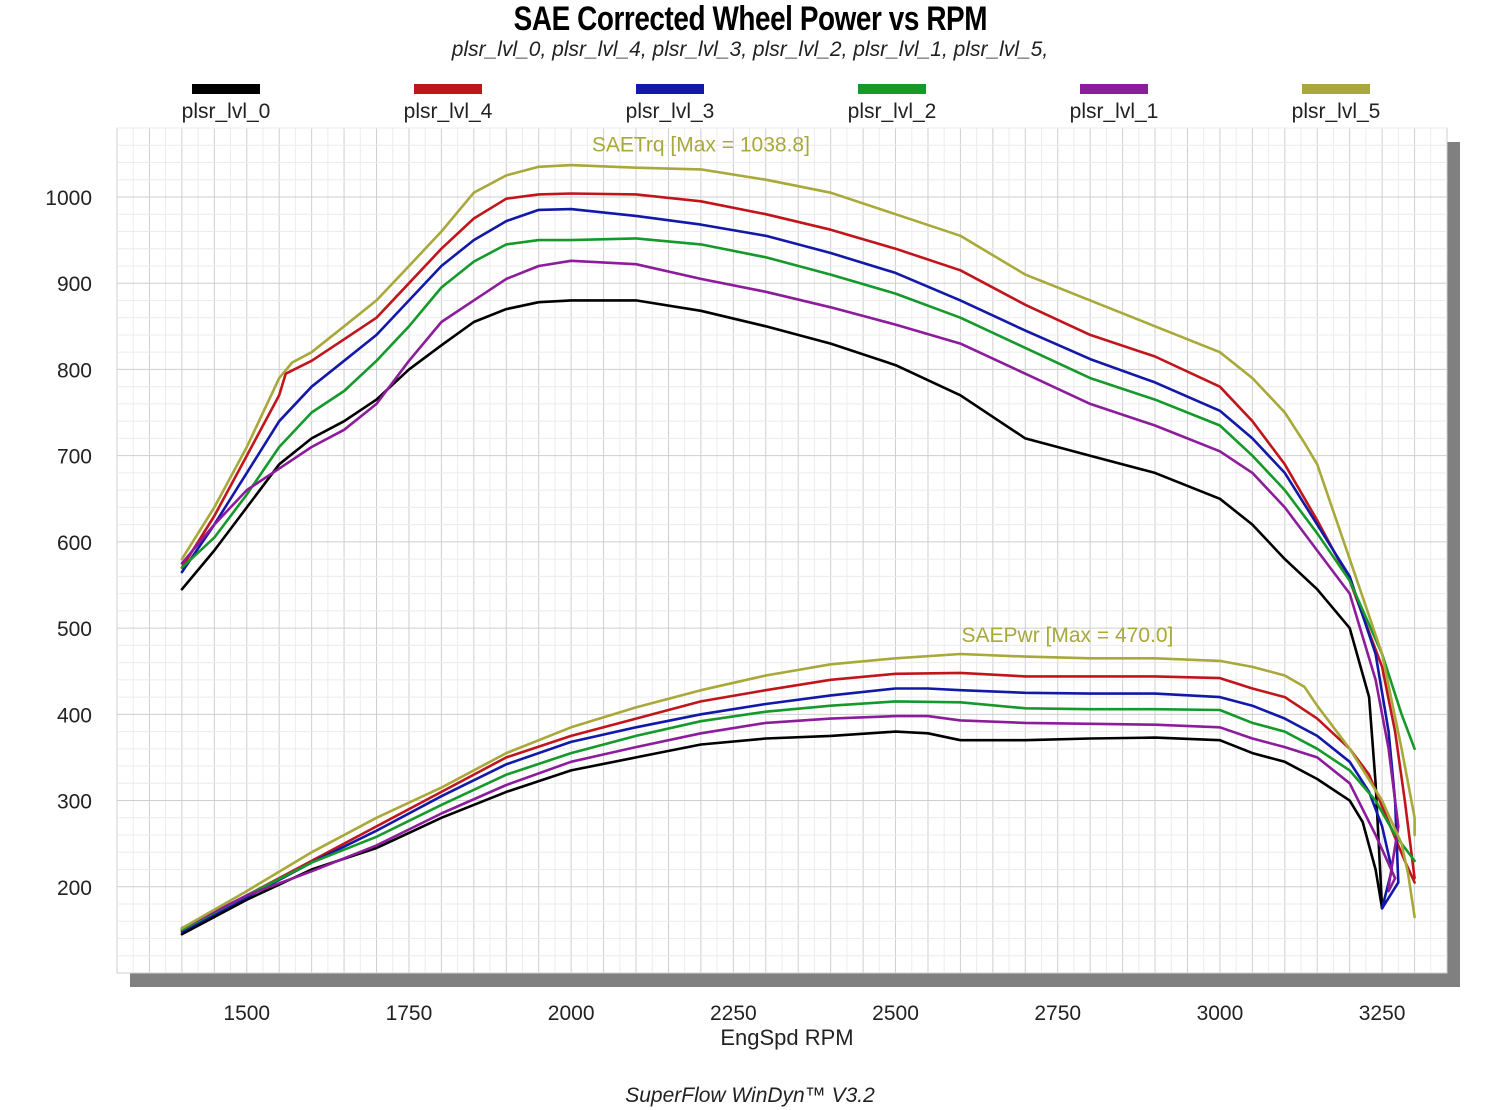 This screenshot has width=1500, height=1110. What do you see at coordinates (670, 111) in the screenshot?
I see `legend-label: plsr_lvl_3` at bounding box center [670, 111].